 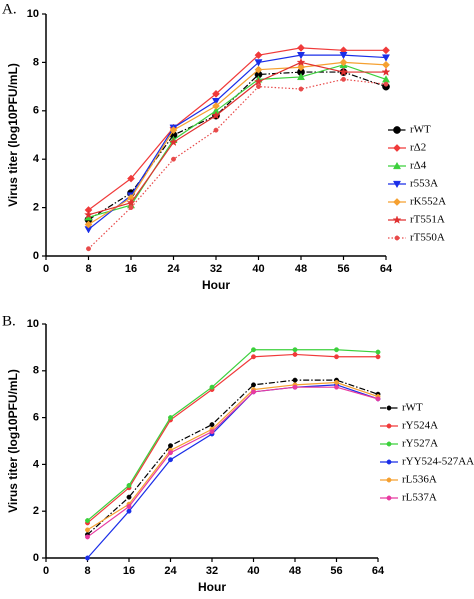 What do you see at coordinates (212, 587) in the screenshot?
I see `x-axis-title: Hour` at bounding box center [212, 587].